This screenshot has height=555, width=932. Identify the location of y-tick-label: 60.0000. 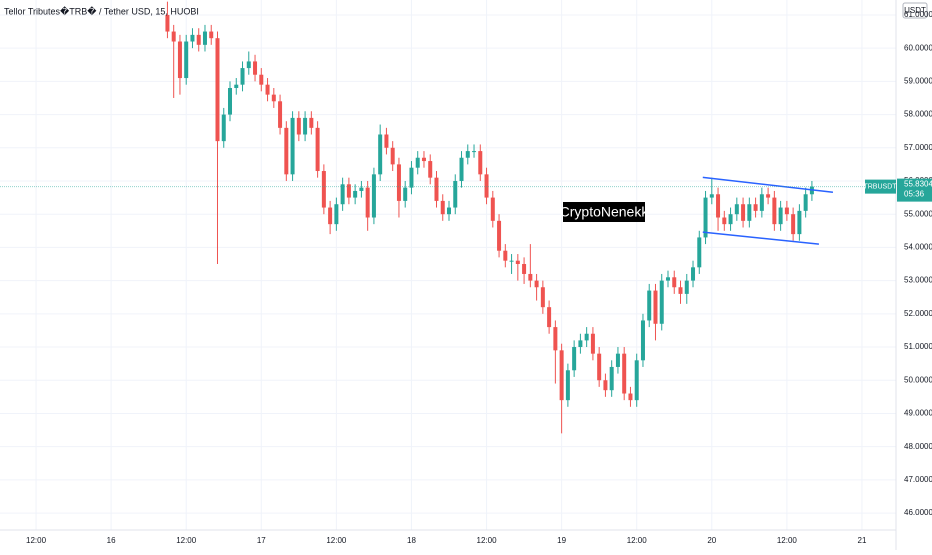
(918, 47).